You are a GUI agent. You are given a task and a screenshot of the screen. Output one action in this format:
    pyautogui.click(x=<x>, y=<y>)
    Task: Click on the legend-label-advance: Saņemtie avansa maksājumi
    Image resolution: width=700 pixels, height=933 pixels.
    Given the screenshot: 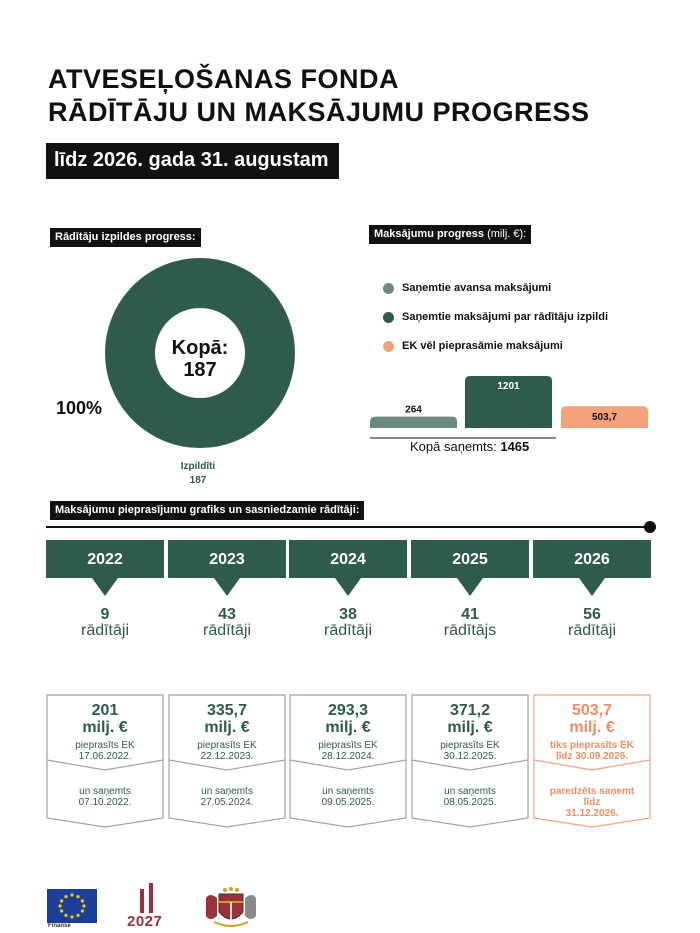 What is the action you would take?
    pyautogui.click(x=477, y=288)
    